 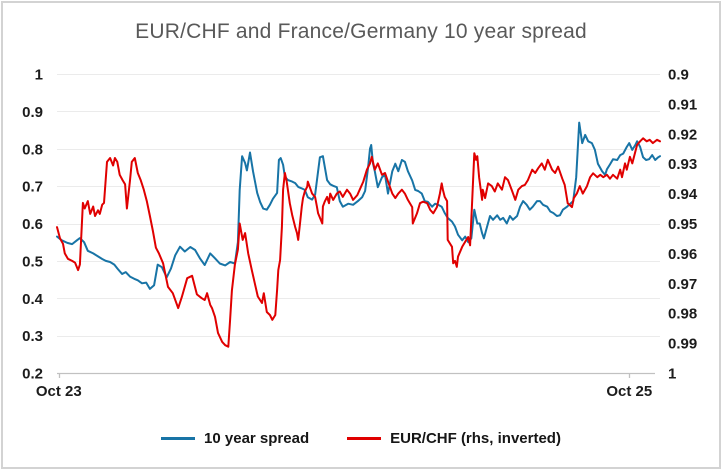 I want to click on legend-item-10-year-spread: 10 year spread, so click(x=235, y=438).